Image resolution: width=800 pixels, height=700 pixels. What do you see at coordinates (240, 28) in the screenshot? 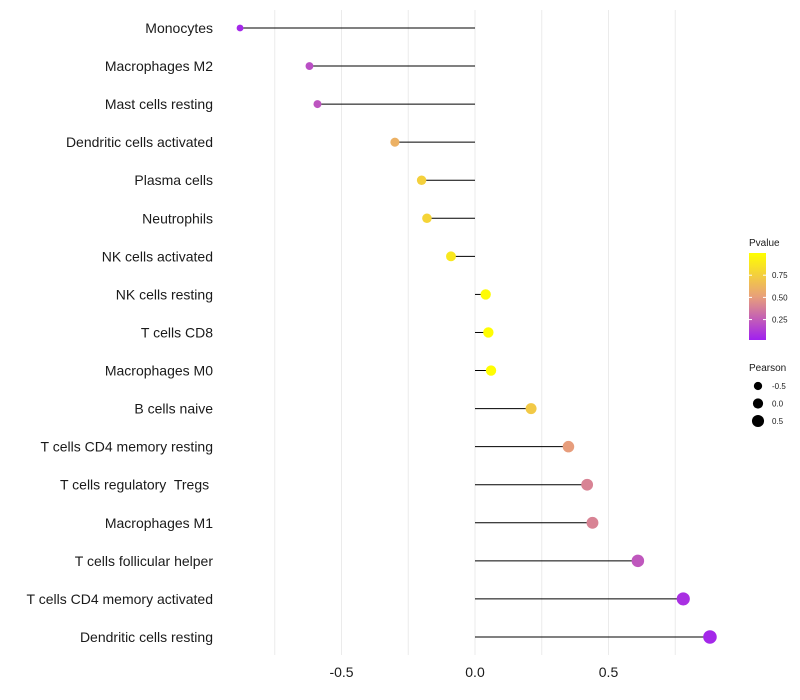
I see `point-monocytes` at bounding box center [240, 28].